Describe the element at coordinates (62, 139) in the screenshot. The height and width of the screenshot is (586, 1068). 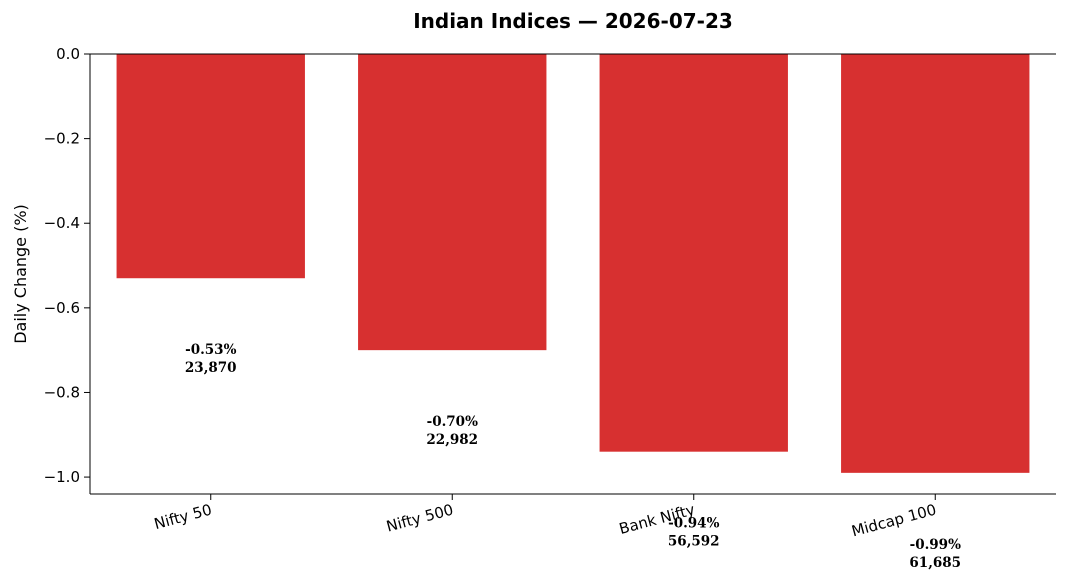
I see `y-tick-label: −0.2` at that location.